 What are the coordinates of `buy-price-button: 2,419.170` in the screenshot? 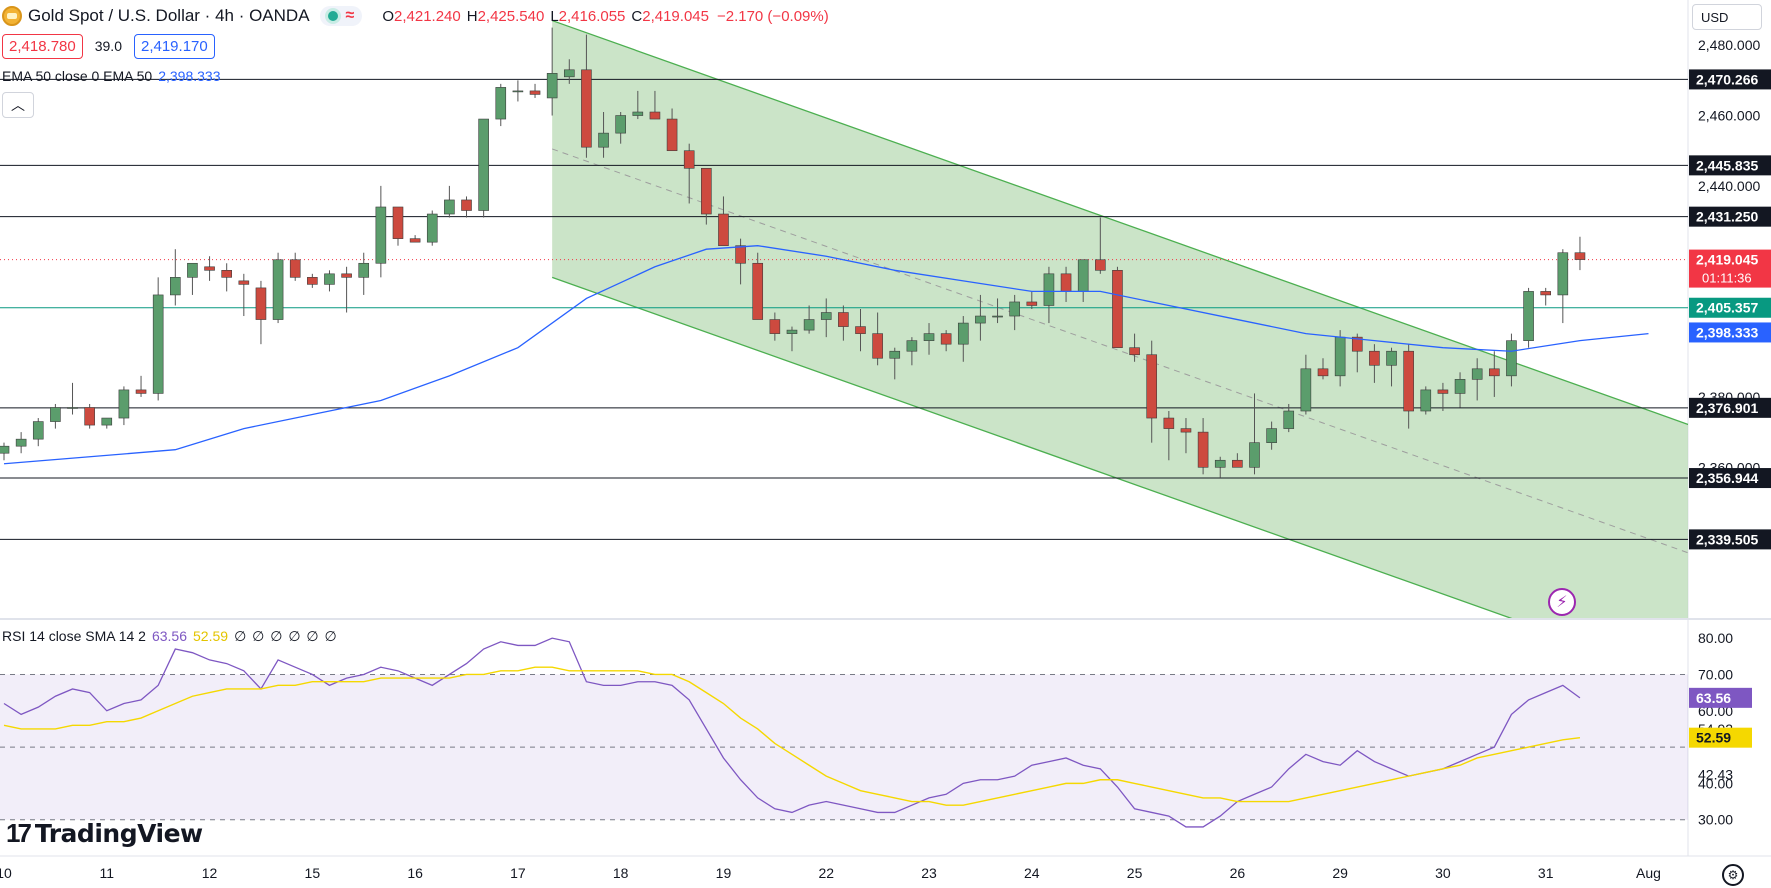 It's located at (174, 46).